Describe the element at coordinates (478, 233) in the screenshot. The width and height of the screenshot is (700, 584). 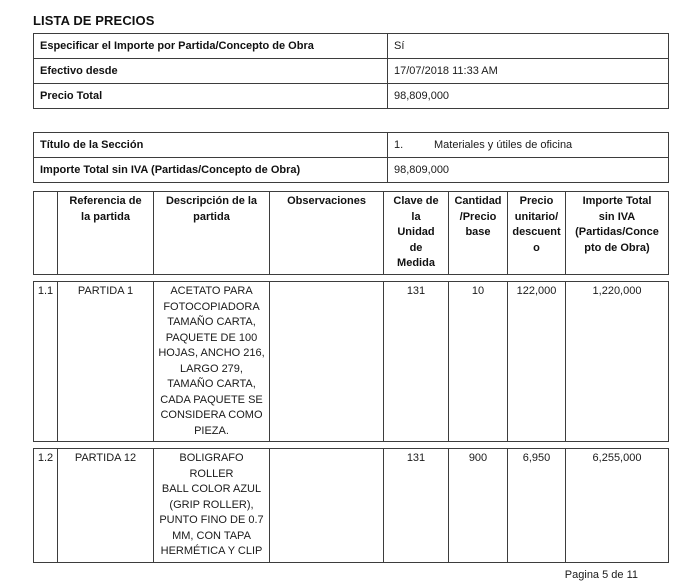
I see `header-cantidad: Cantidad /Precio base` at that location.